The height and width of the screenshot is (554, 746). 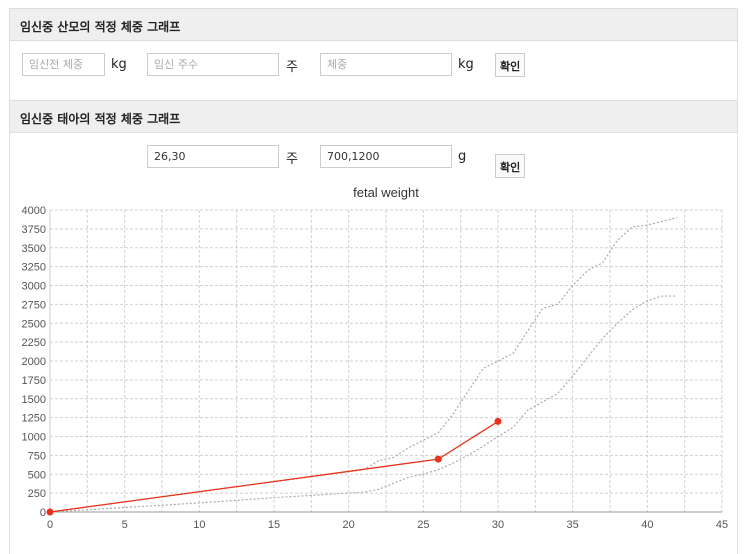 What do you see at coordinates (647, 525) in the screenshot?
I see `x-tick-label: 40` at bounding box center [647, 525].